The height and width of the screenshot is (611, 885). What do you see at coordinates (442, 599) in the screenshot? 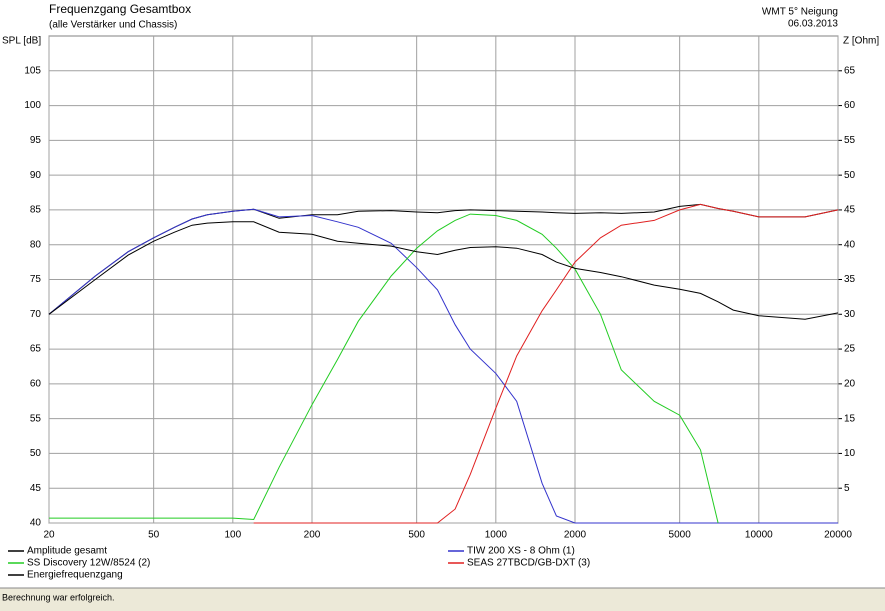
I see `status-bar` at bounding box center [442, 599].